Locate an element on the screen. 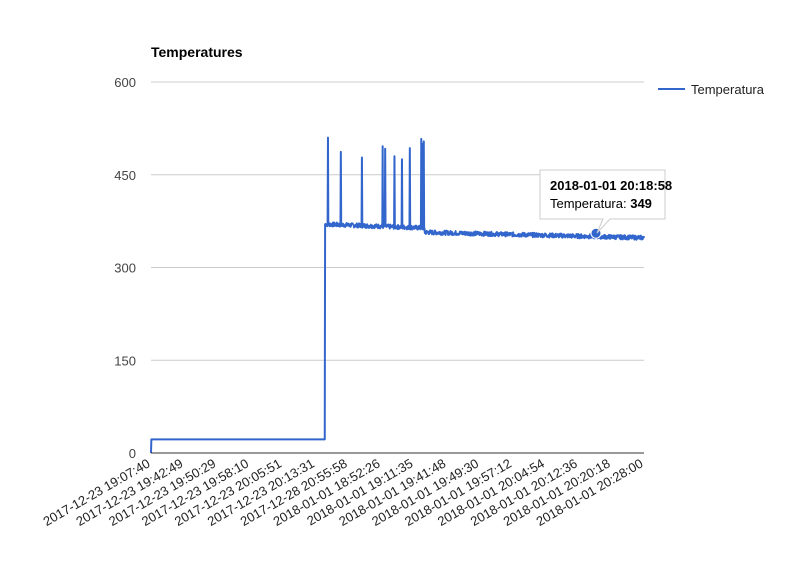 Image resolution: width=803 pixels, height=575 pixels. tooltip-series-name: Temperatura is located at coordinates (587, 203).